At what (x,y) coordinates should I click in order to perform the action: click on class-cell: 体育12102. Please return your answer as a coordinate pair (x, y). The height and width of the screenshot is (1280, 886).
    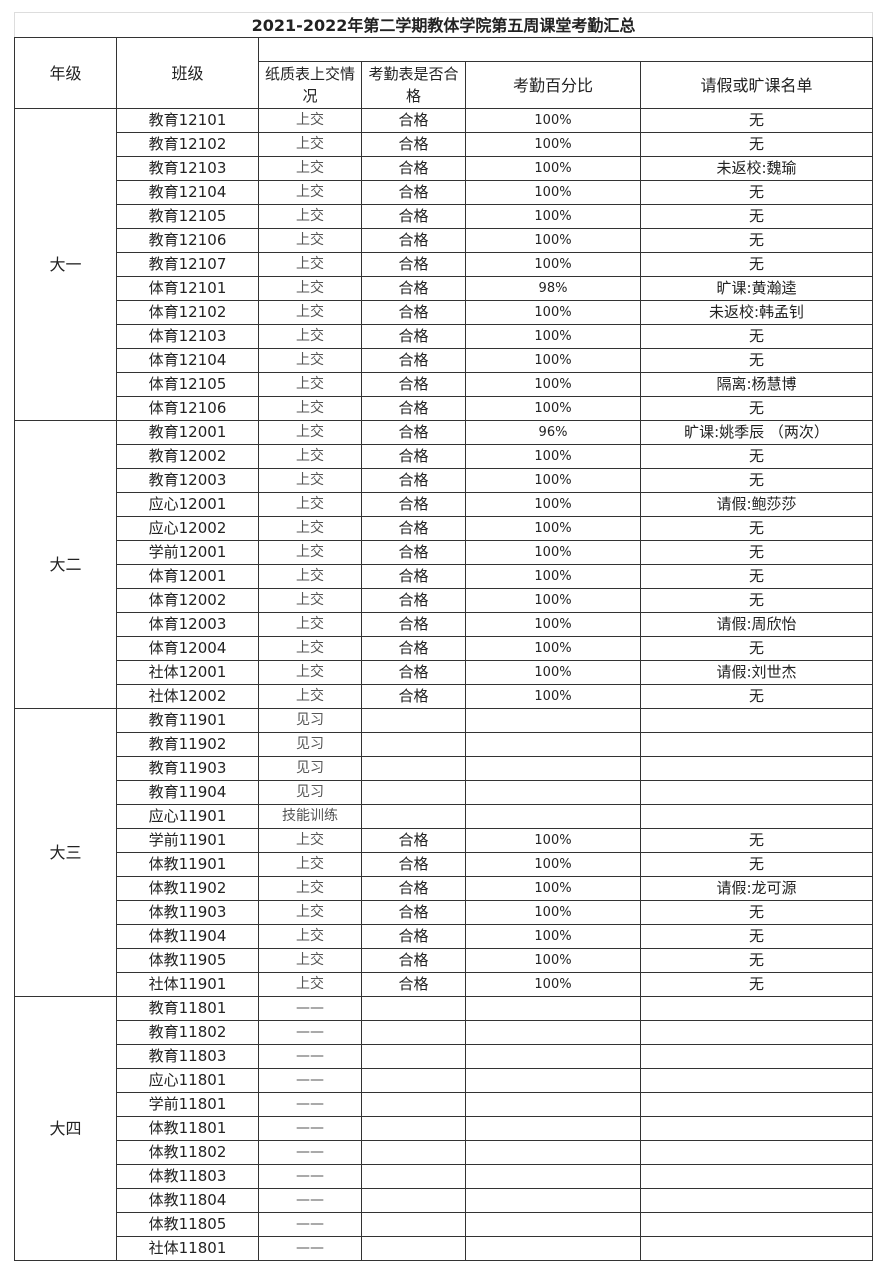
    Looking at the image, I should click on (187, 312).